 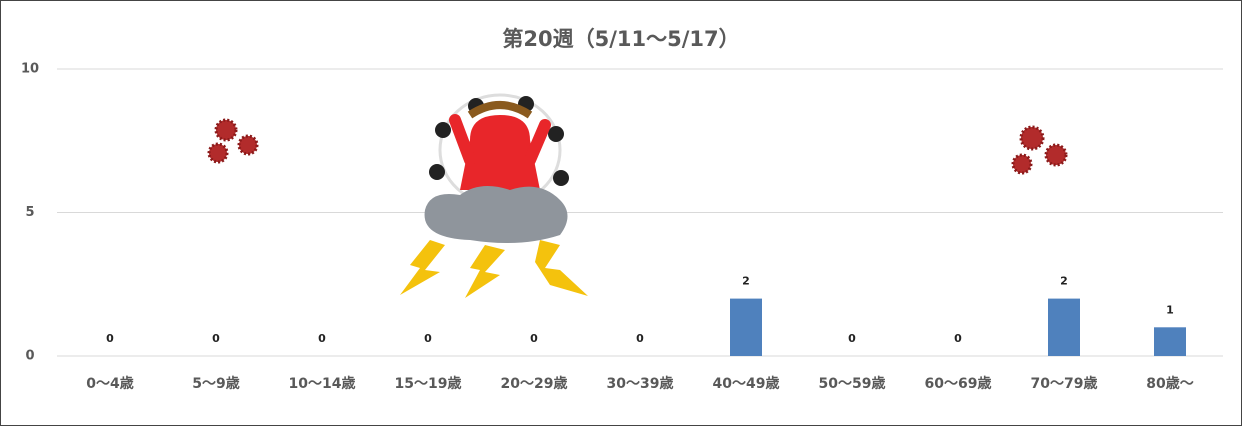 What do you see at coordinates (109, 383) in the screenshot?
I see `x-tick-label: 0～4歳` at bounding box center [109, 383].